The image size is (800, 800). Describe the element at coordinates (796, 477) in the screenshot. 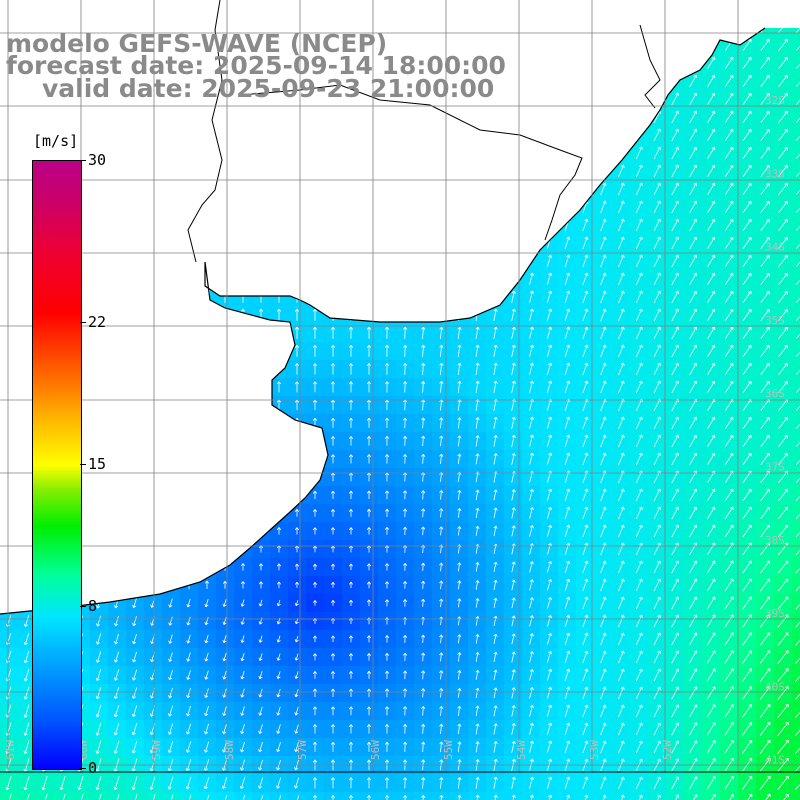

I see `field-cell` at that location.